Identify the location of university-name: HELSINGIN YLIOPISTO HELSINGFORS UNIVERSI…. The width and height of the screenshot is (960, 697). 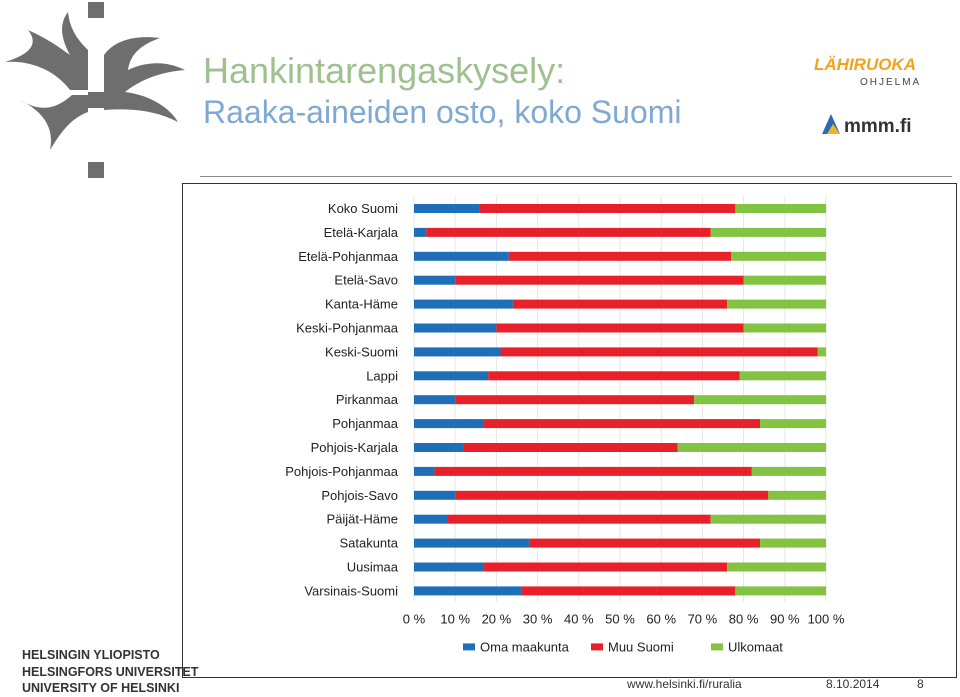
(110, 672).